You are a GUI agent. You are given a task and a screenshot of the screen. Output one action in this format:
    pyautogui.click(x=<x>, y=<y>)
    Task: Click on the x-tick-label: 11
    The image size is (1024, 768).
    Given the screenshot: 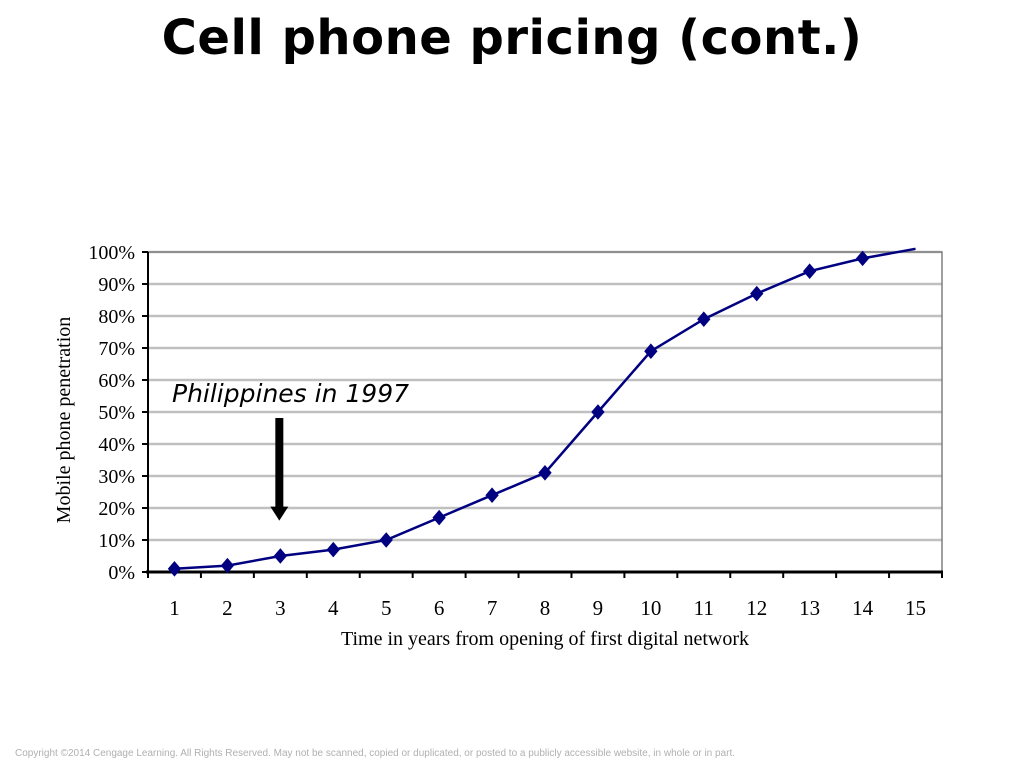 What is the action you would take?
    pyautogui.click(x=704, y=608)
    